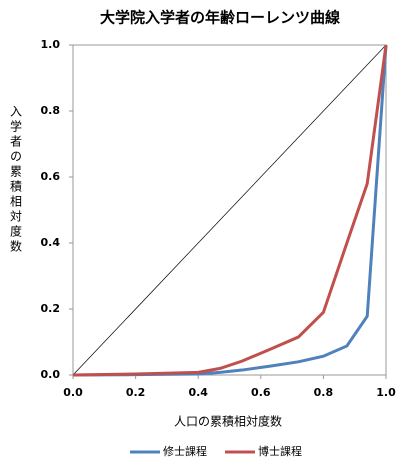 This screenshot has height=469, width=406. Describe the element at coordinates (261, 392) in the screenshot. I see `x-tick-label: 0.6` at that location.